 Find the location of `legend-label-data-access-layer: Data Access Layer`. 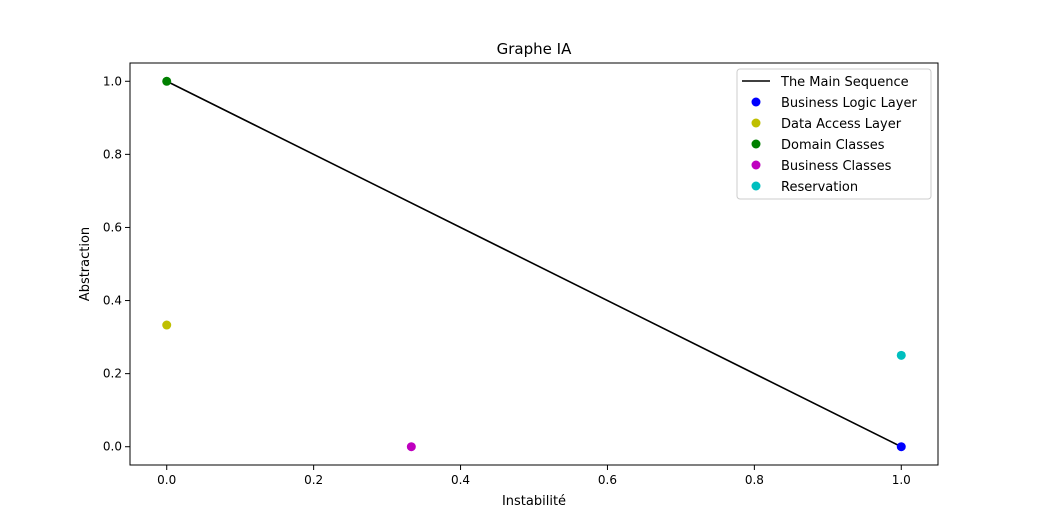

legend-label-data-access-layer: Data Access Layer is located at coordinates (841, 124).